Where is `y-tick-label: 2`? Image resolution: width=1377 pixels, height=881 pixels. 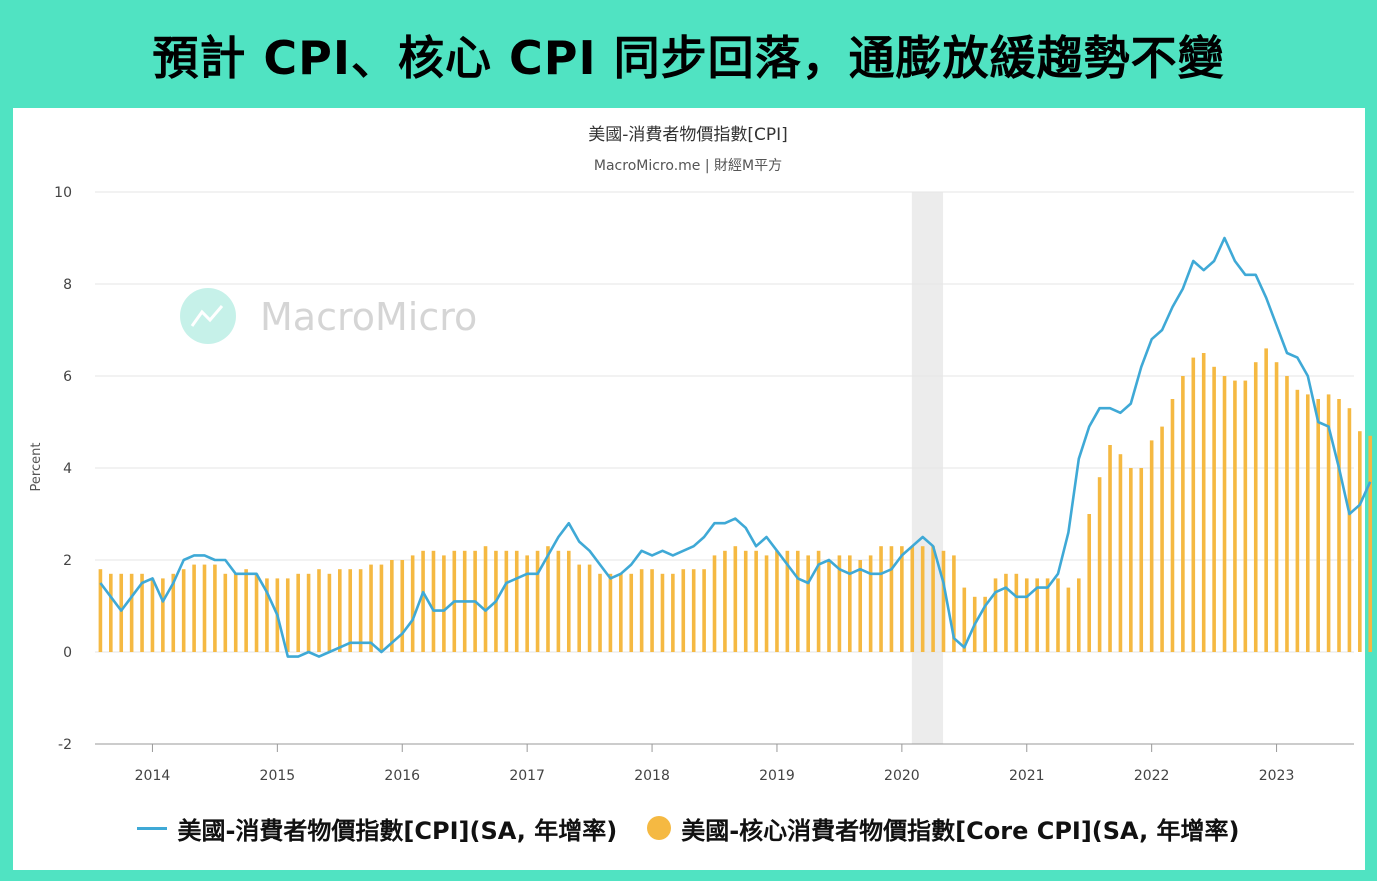
y-tick-label: 2 is located at coordinates (67, 561).